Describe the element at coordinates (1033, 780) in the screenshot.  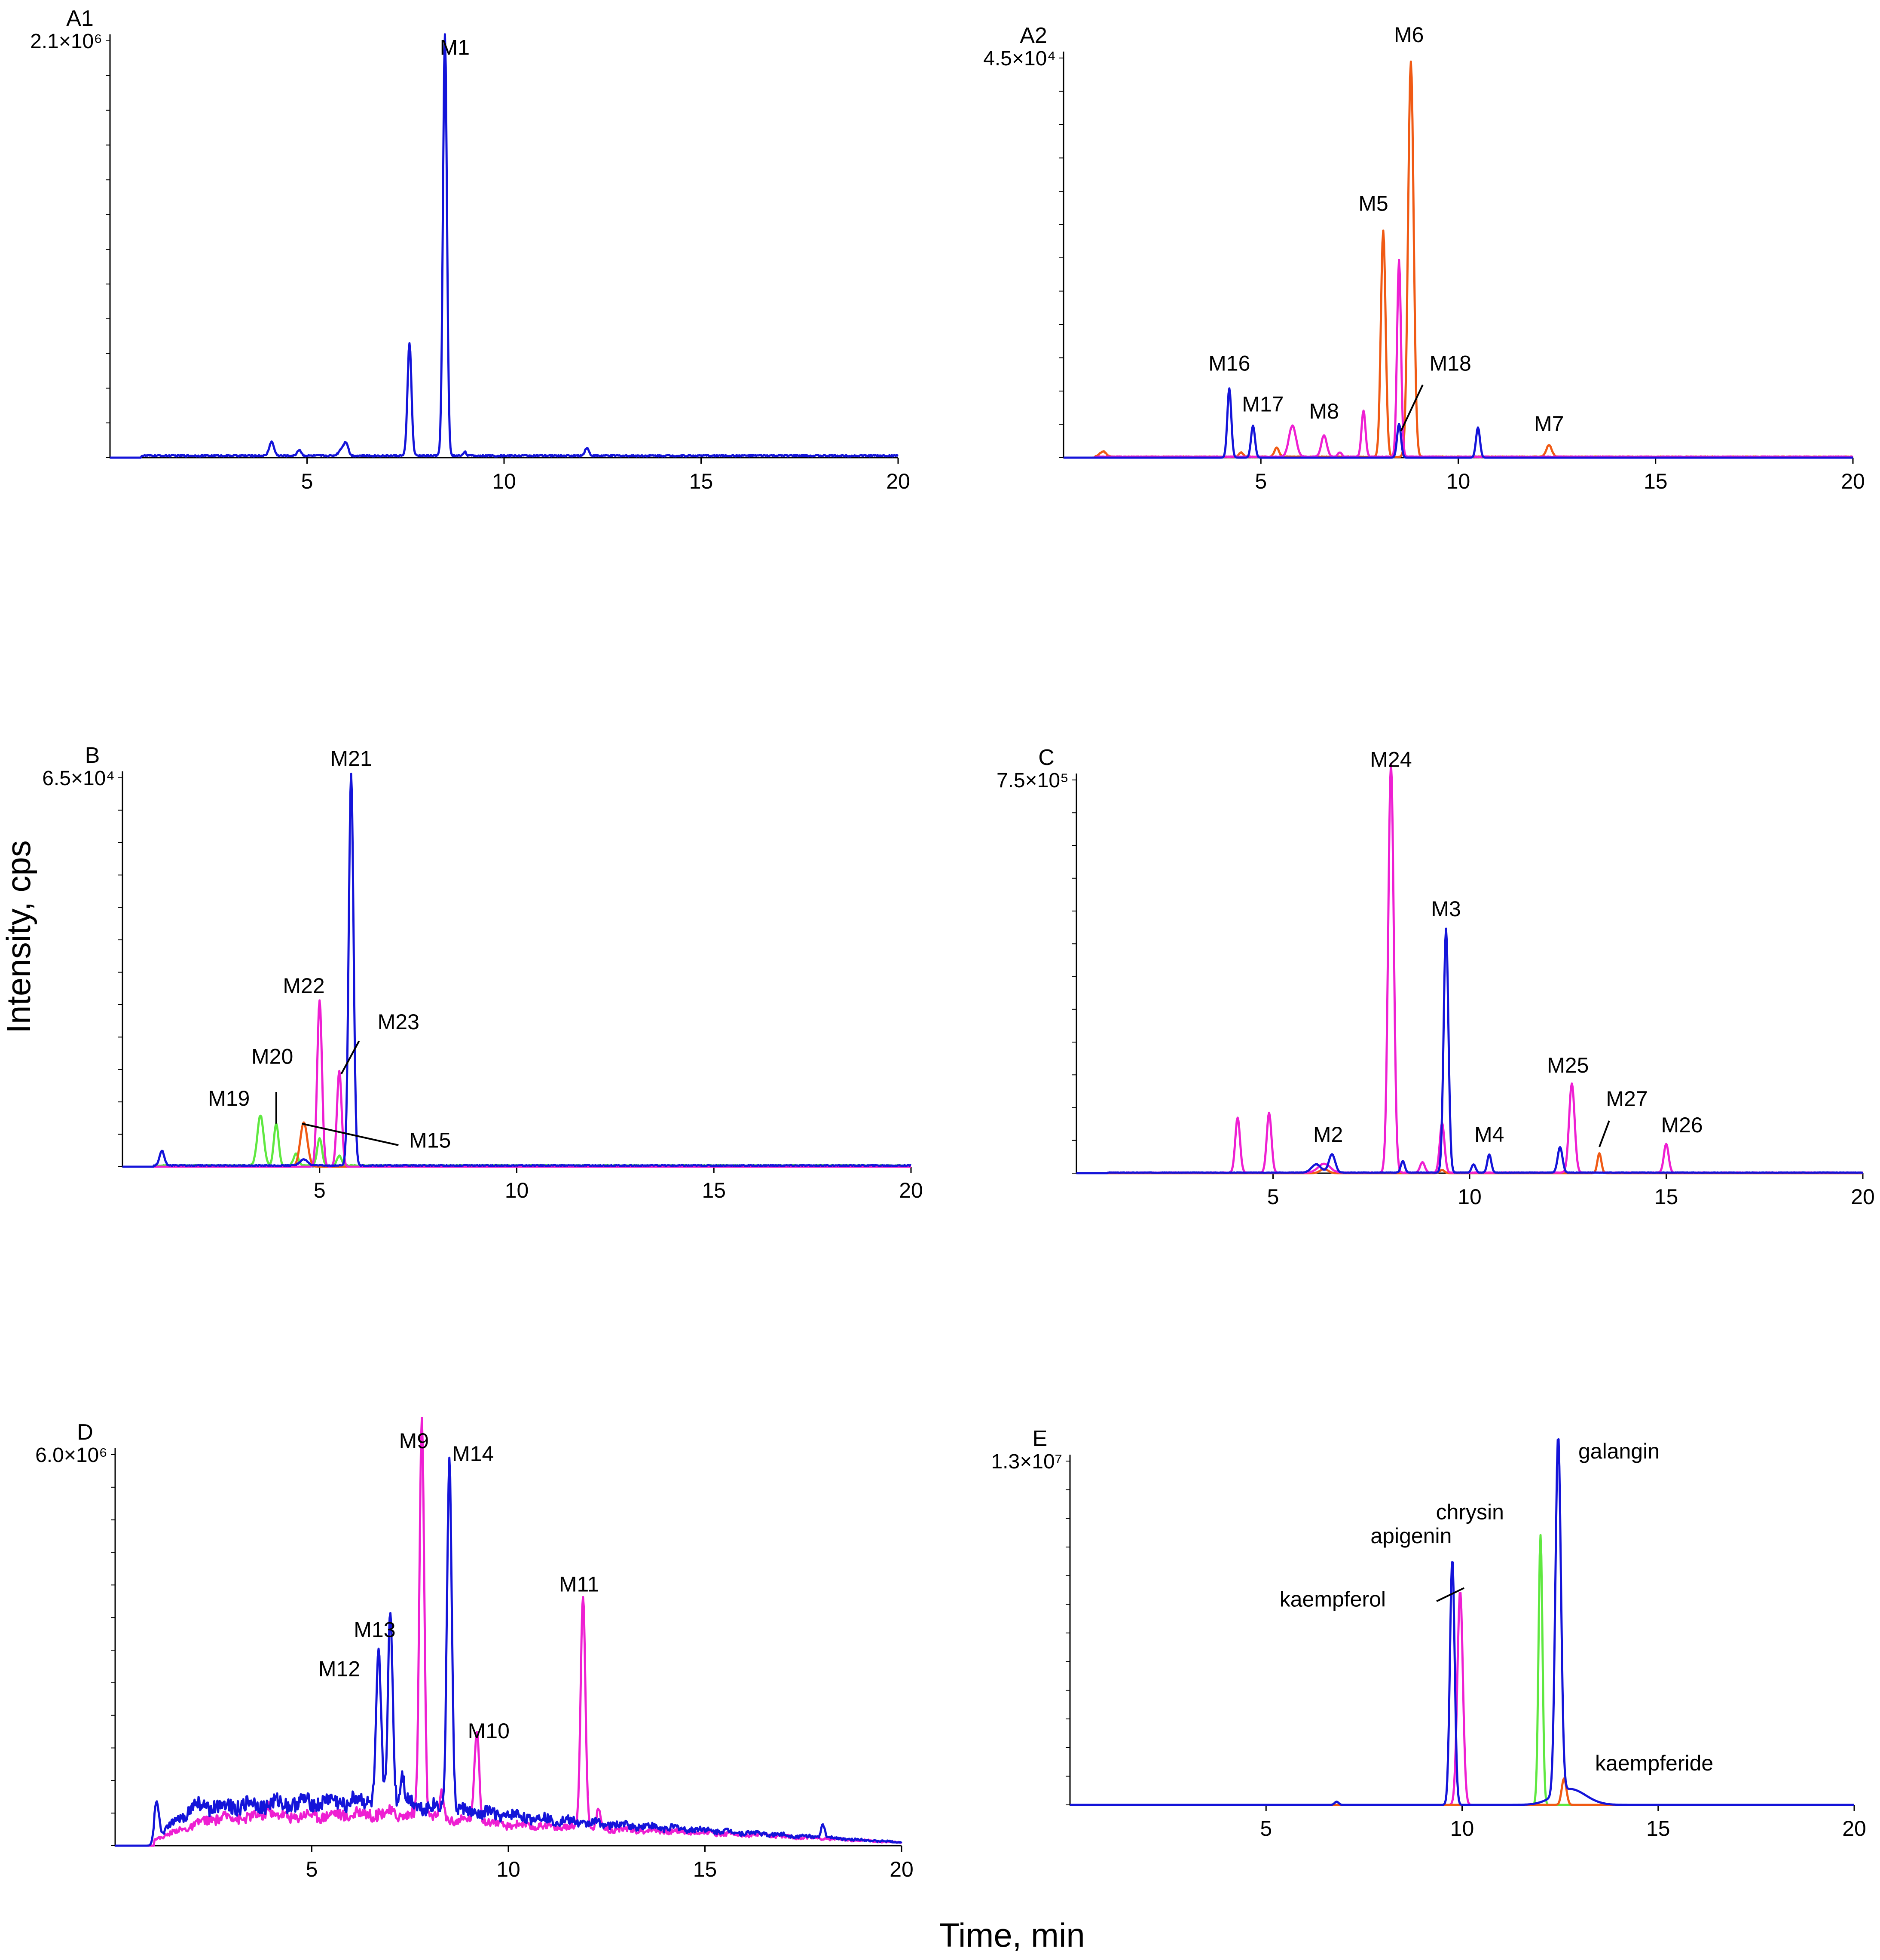
I see `y-max-label: 7.5×10⁵` at that location.